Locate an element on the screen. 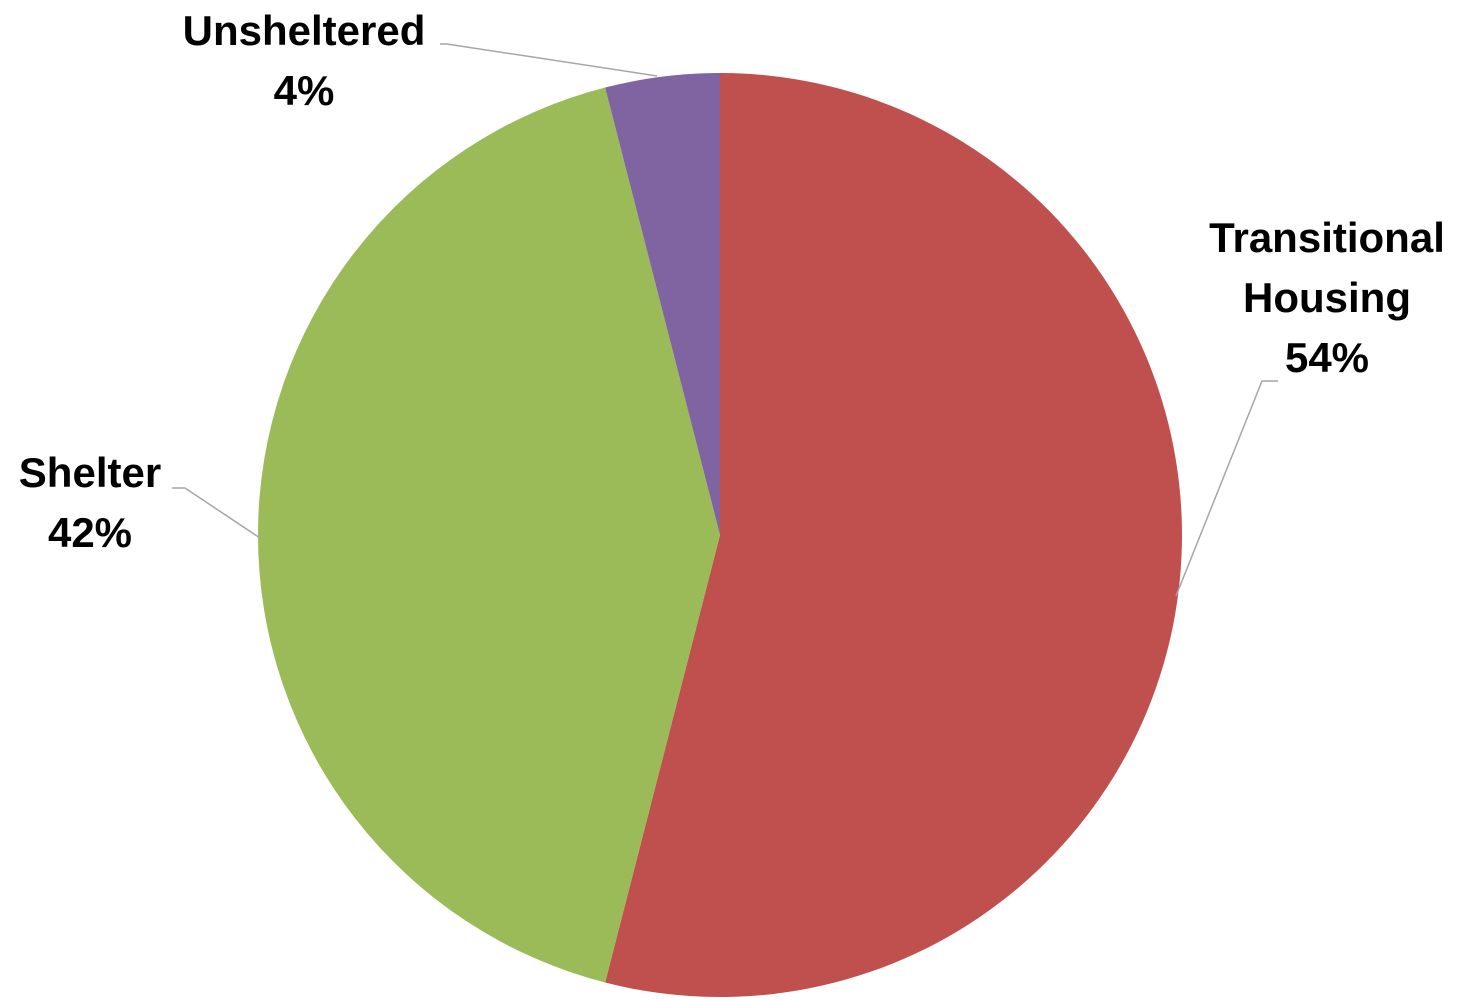  data-label-category: Transitional is located at coordinates (1327, 237).